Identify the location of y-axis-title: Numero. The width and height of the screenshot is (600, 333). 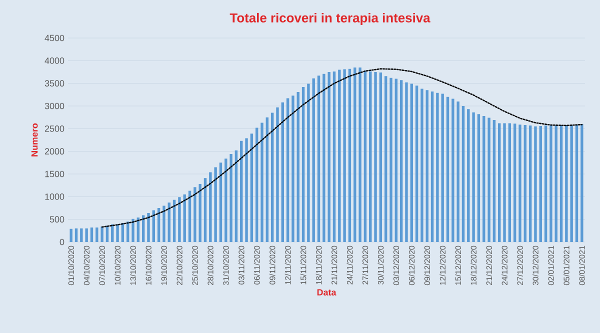
(34, 139).